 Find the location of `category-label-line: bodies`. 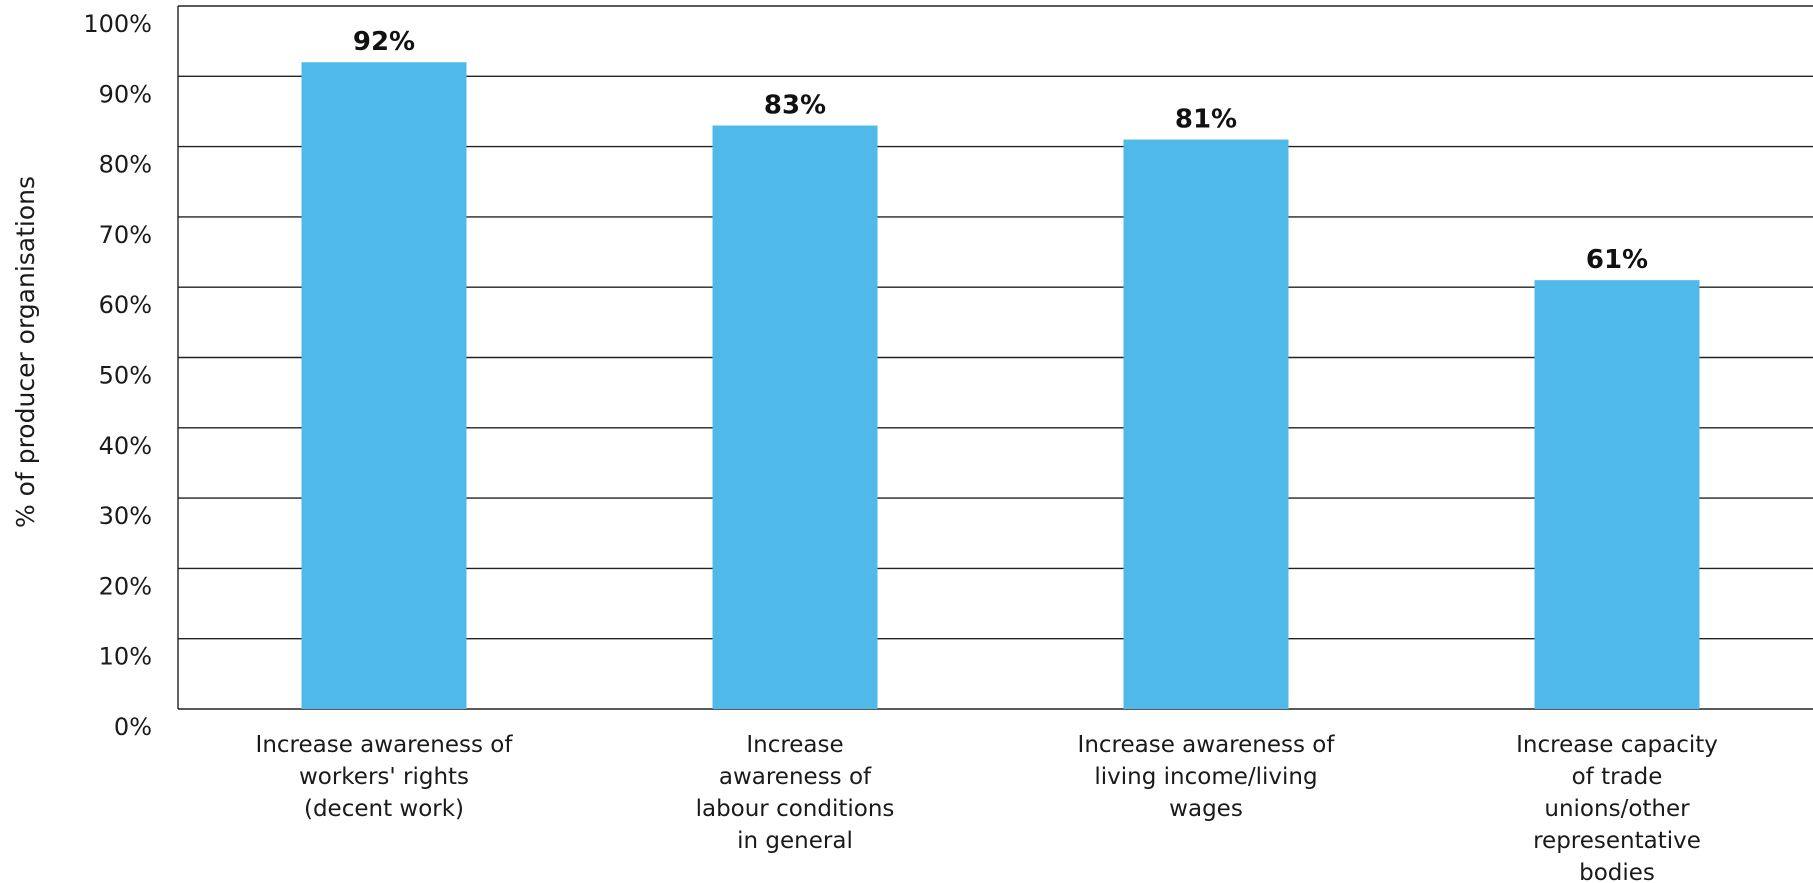

category-label-line: bodies is located at coordinates (1617, 871).